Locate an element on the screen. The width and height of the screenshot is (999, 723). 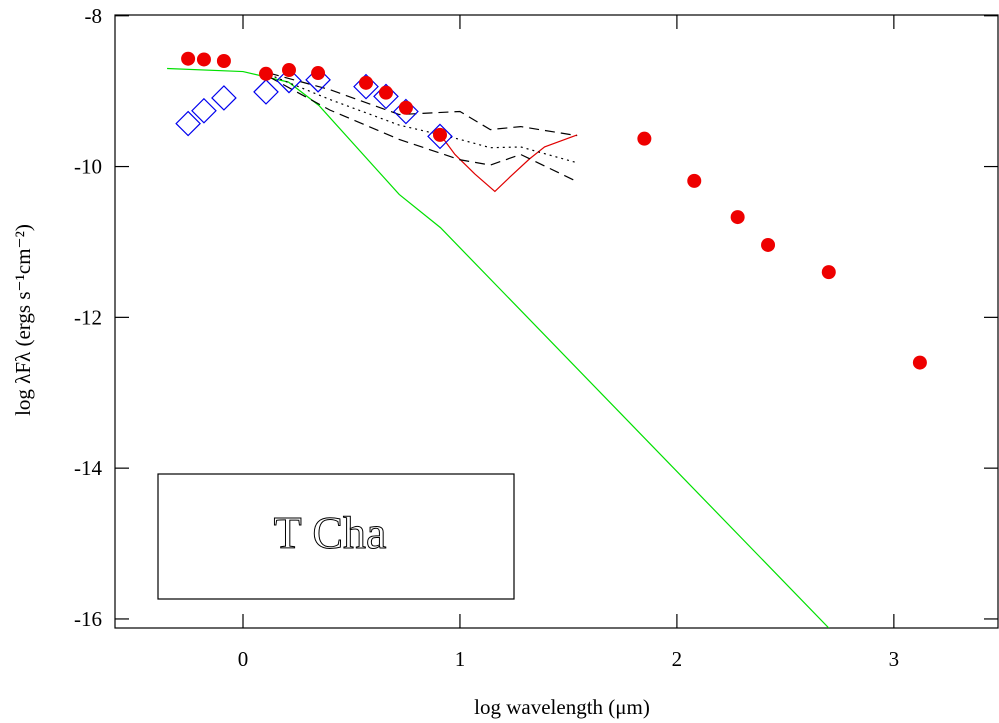
x-tick-label: 0 is located at coordinates (243, 659).